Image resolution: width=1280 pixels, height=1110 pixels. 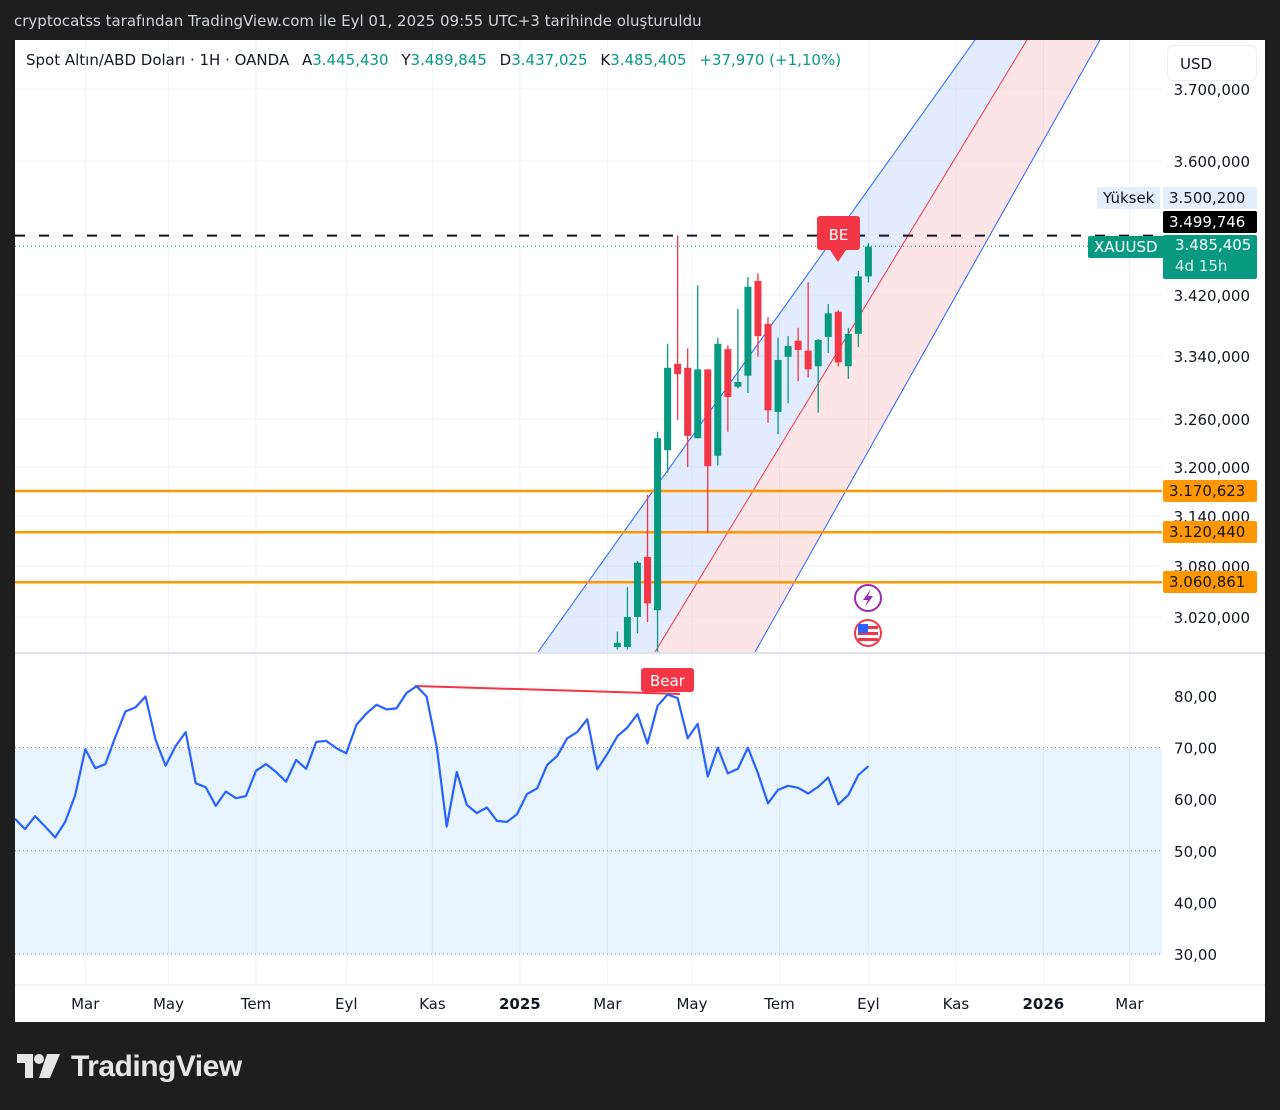 What do you see at coordinates (448, 60) in the screenshot?
I see `high-value: 3.489,845` at bounding box center [448, 60].